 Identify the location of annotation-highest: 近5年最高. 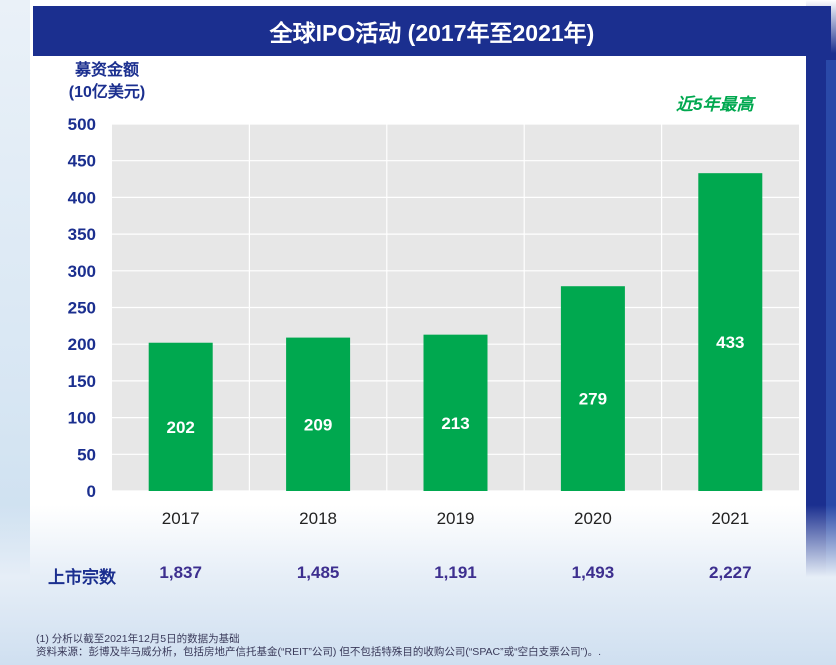
(715, 104).